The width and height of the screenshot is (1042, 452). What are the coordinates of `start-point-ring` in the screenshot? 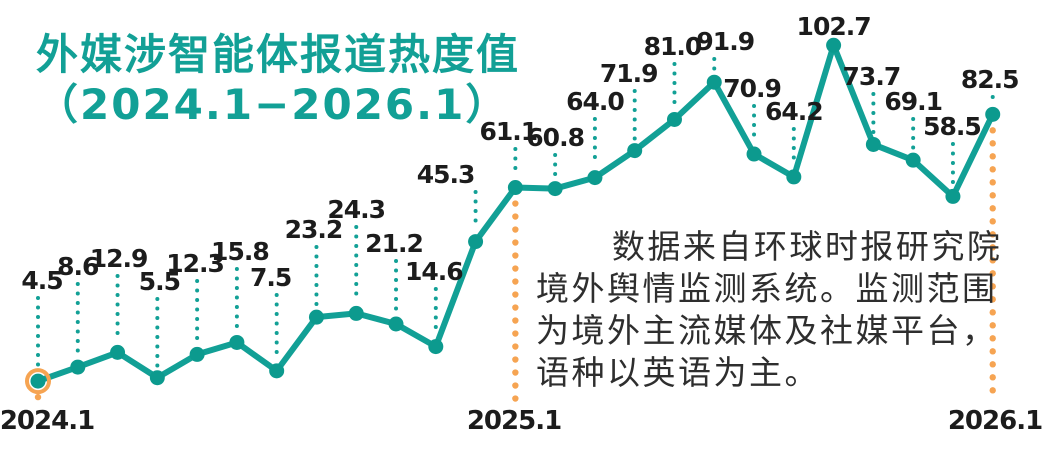 It's located at (38, 381).